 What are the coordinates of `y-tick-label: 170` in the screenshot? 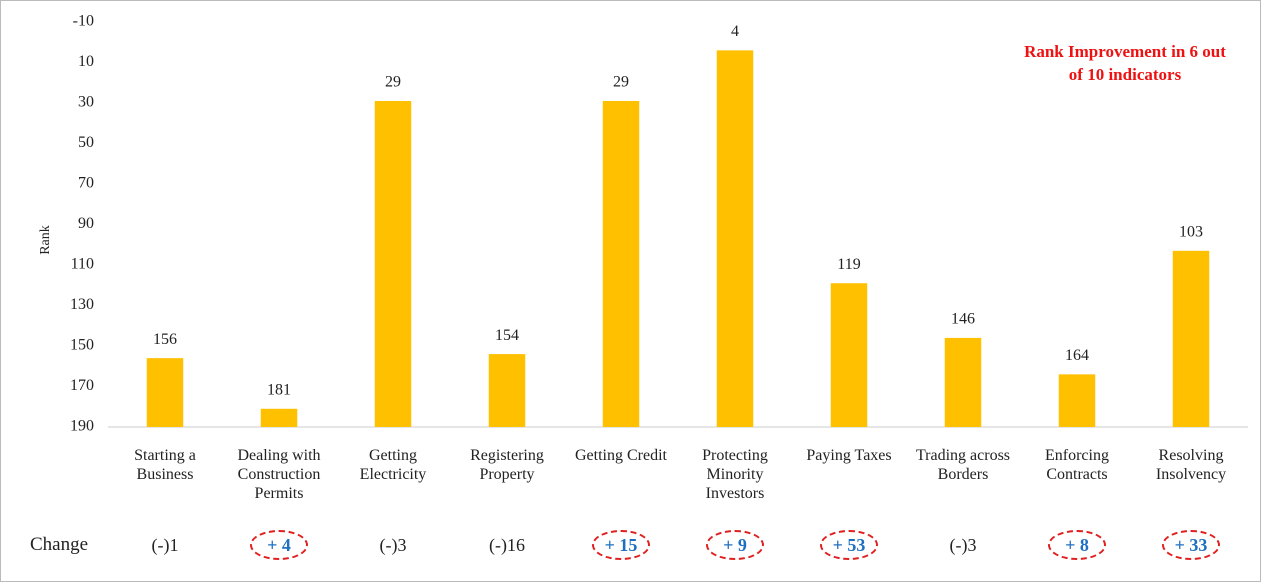 It's located at (82, 385).